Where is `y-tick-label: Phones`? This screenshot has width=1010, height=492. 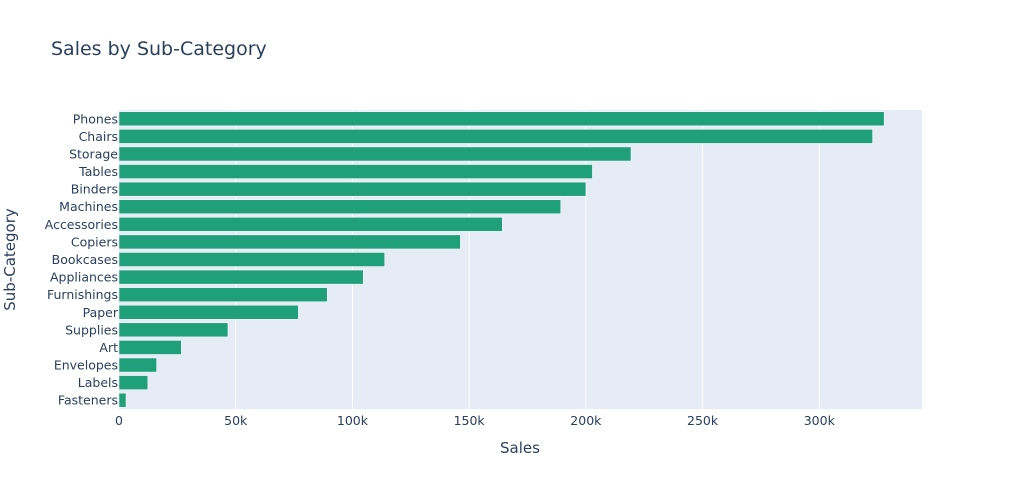
y-tick-label: Phones is located at coordinates (95, 118).